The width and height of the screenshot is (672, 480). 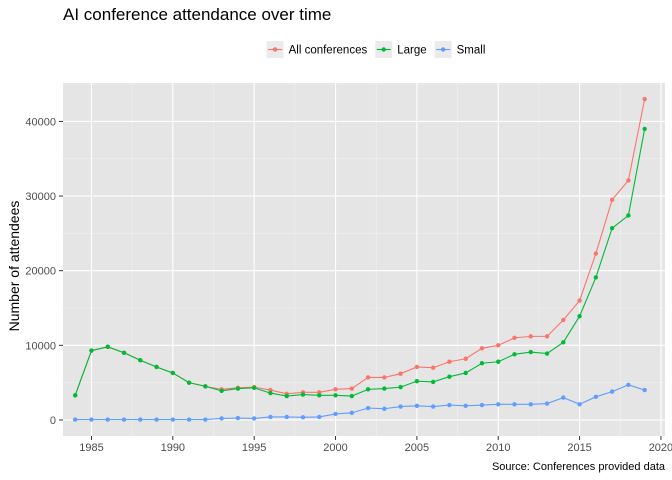 I want to click on x-tick-label: 1990, so click(x=173, y=448).